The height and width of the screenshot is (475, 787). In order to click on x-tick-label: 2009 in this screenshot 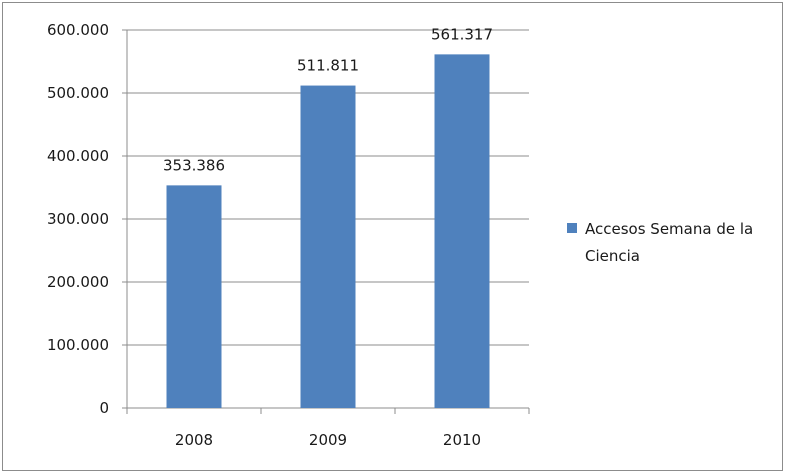, I will do `click(328, 440)`.